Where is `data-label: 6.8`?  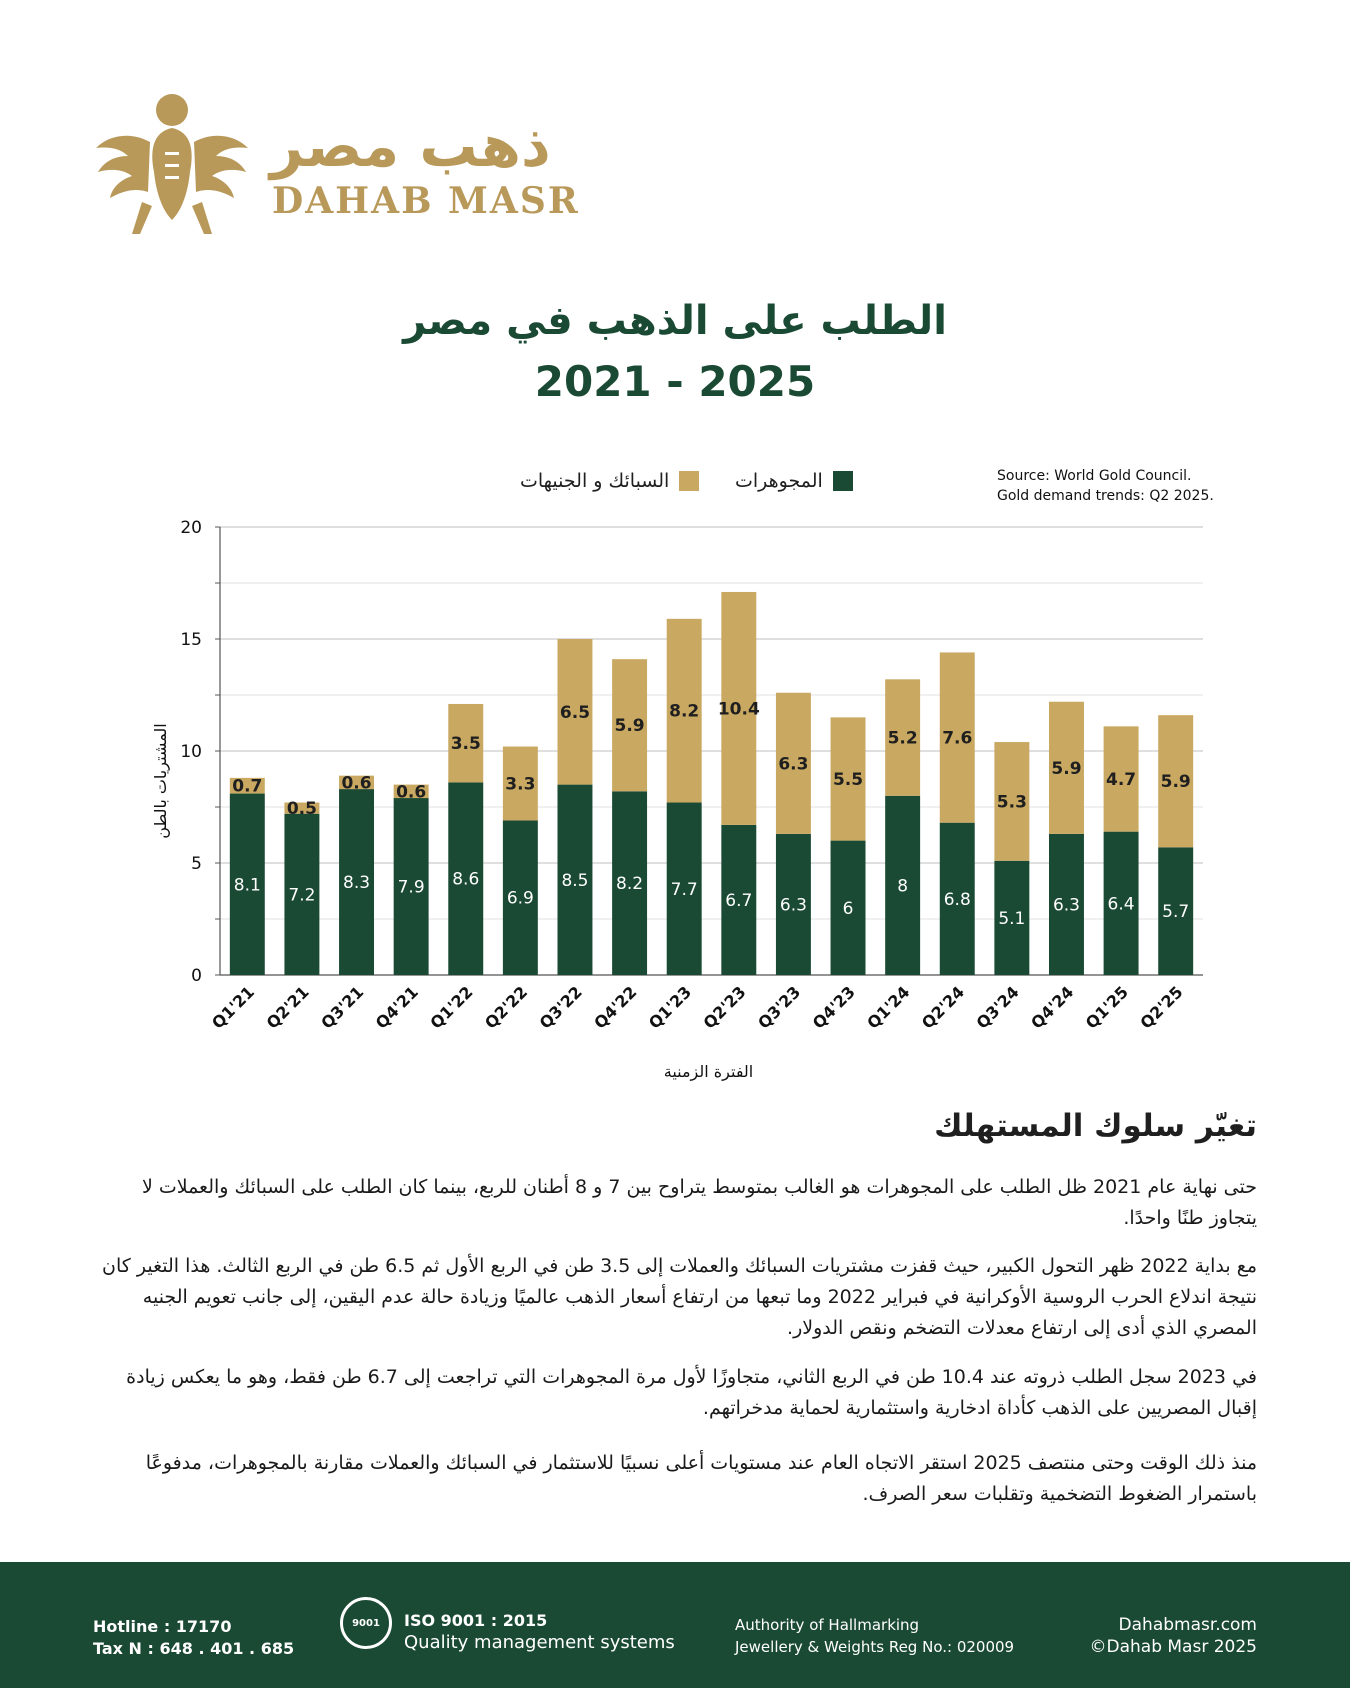
data-label: 6.8 is located at coordinates (957, 900).